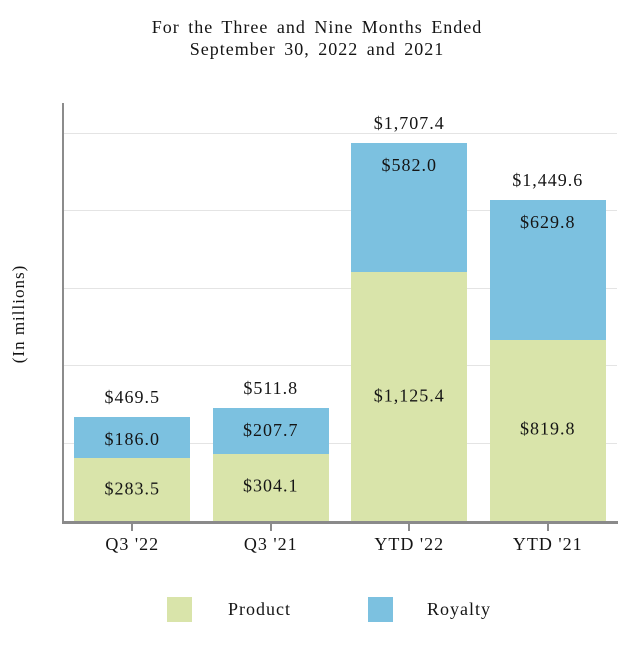 The width and height of the screenshot is (634, 650). Describe the element at coordinates (380, 609) in the screenshot. I see `legend-swatch-royalty` at that location.